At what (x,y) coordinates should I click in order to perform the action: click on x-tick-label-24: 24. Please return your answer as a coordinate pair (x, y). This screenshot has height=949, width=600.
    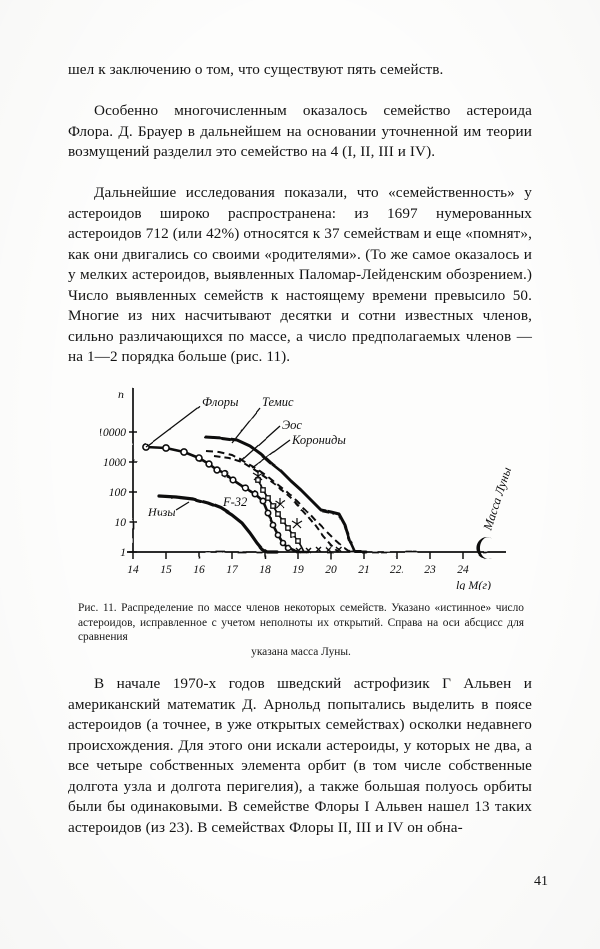
    Looking at the image, I should click on (463, 570).